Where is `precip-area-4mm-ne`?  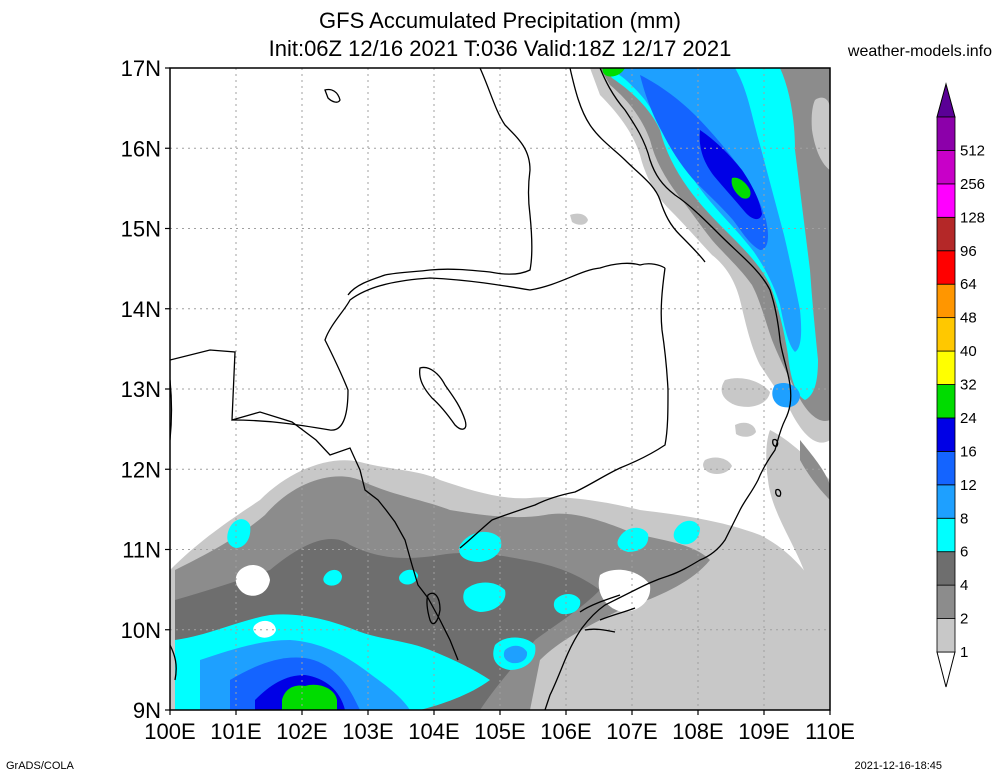
precip-area-4mm-ne is located at coordinates (711, 234).